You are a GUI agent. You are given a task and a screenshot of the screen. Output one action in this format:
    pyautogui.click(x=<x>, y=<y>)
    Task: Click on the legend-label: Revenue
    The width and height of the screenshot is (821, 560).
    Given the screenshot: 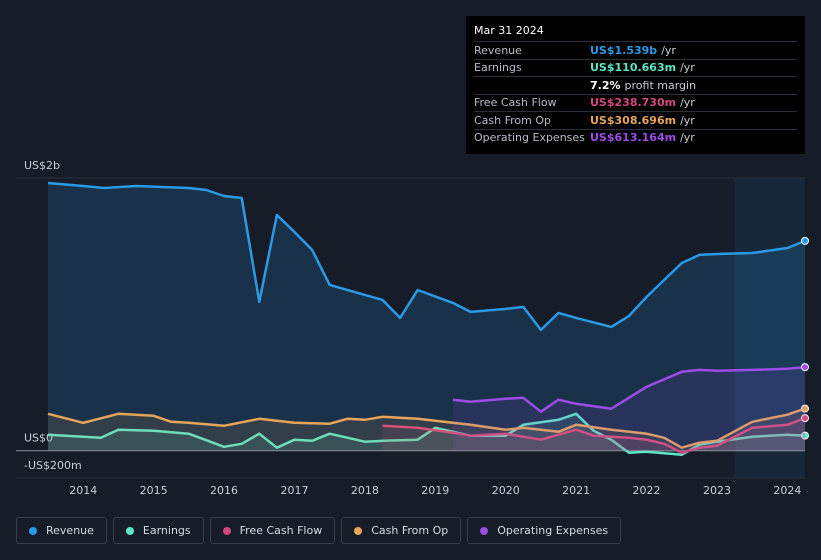 What is the action you would take?
    pyautogui.click(x=70, y=530)
    